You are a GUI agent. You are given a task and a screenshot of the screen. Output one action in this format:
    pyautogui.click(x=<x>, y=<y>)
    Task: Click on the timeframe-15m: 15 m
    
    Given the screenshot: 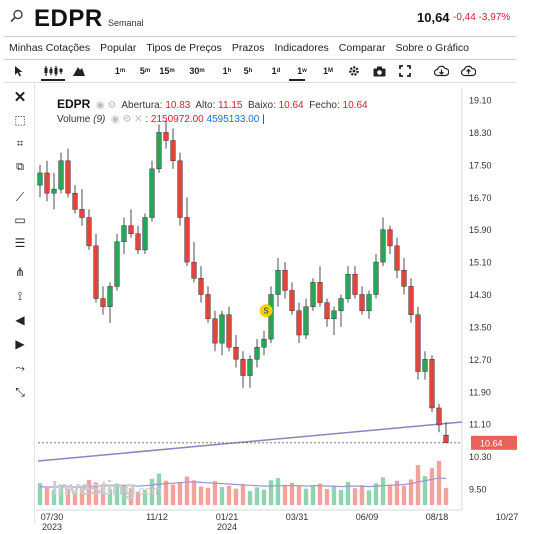 What is the action you would take?
    pyautogui.click(x=167, y=71)
    